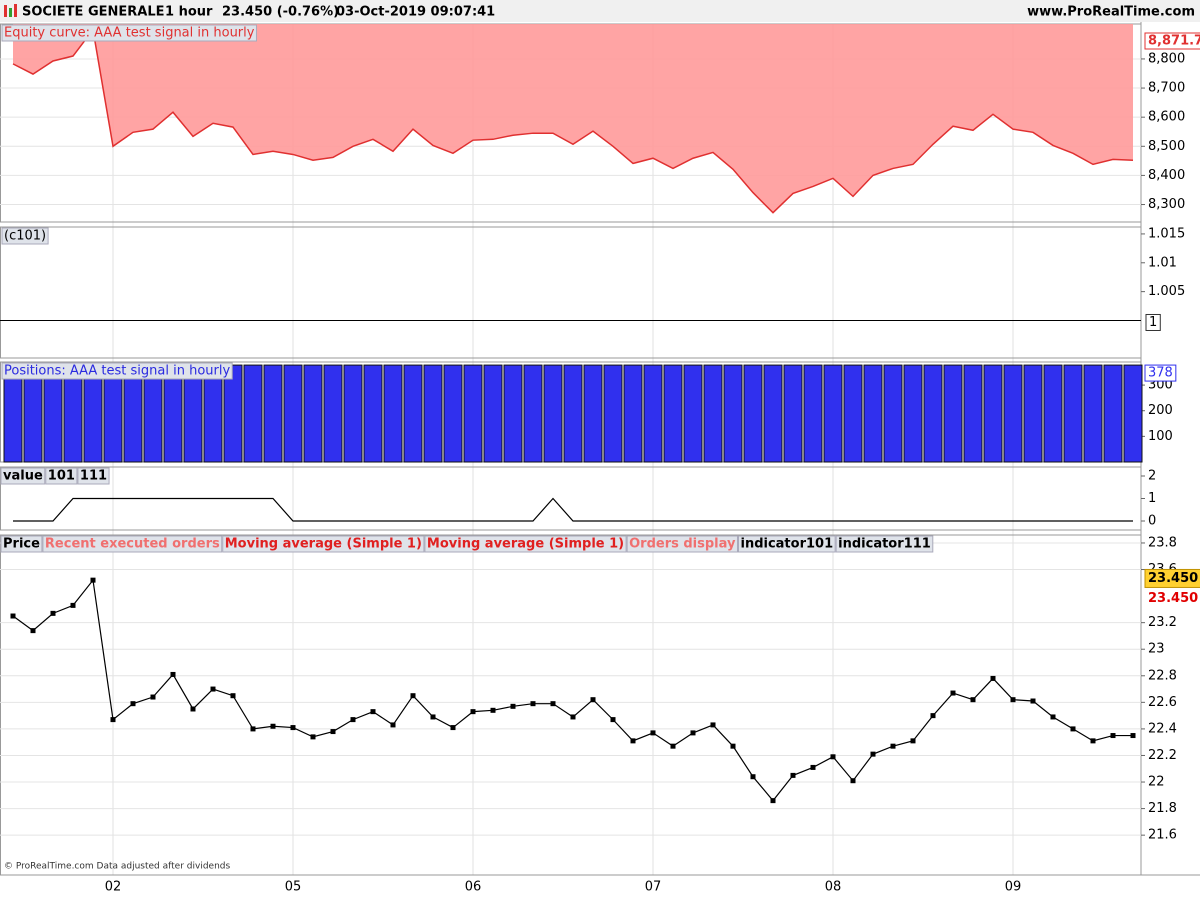  I want to click on x-tick-label: 05, so click(293, 887).